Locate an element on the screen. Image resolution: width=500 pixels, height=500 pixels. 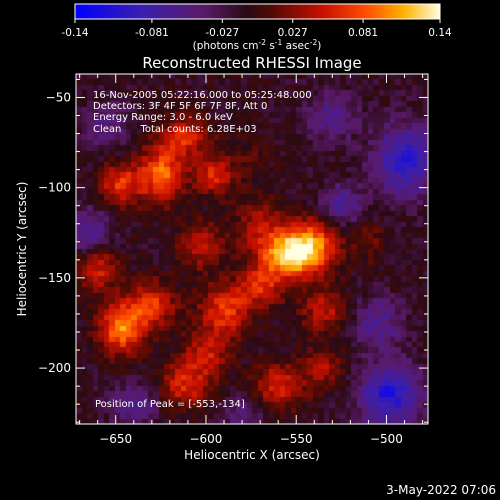
y-tick-label: −150 is located at coordinates (54, 278).